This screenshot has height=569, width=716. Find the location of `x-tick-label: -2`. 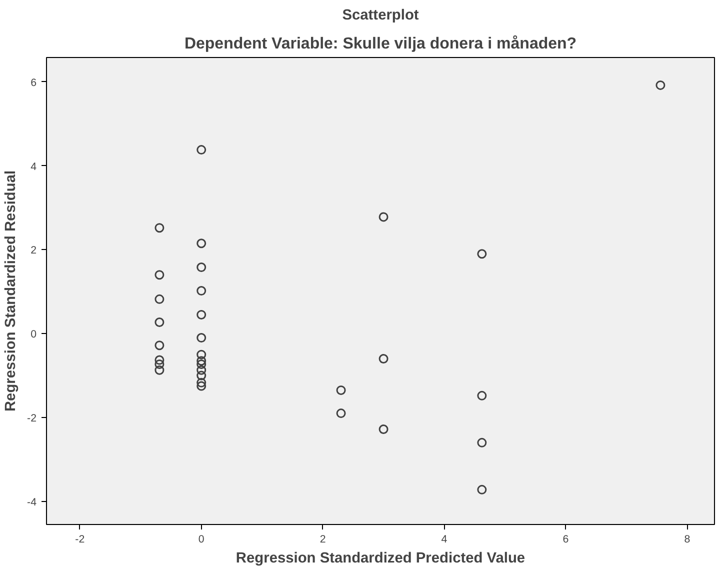

x-tick-label: -2 is located at coordinates (80, 540).